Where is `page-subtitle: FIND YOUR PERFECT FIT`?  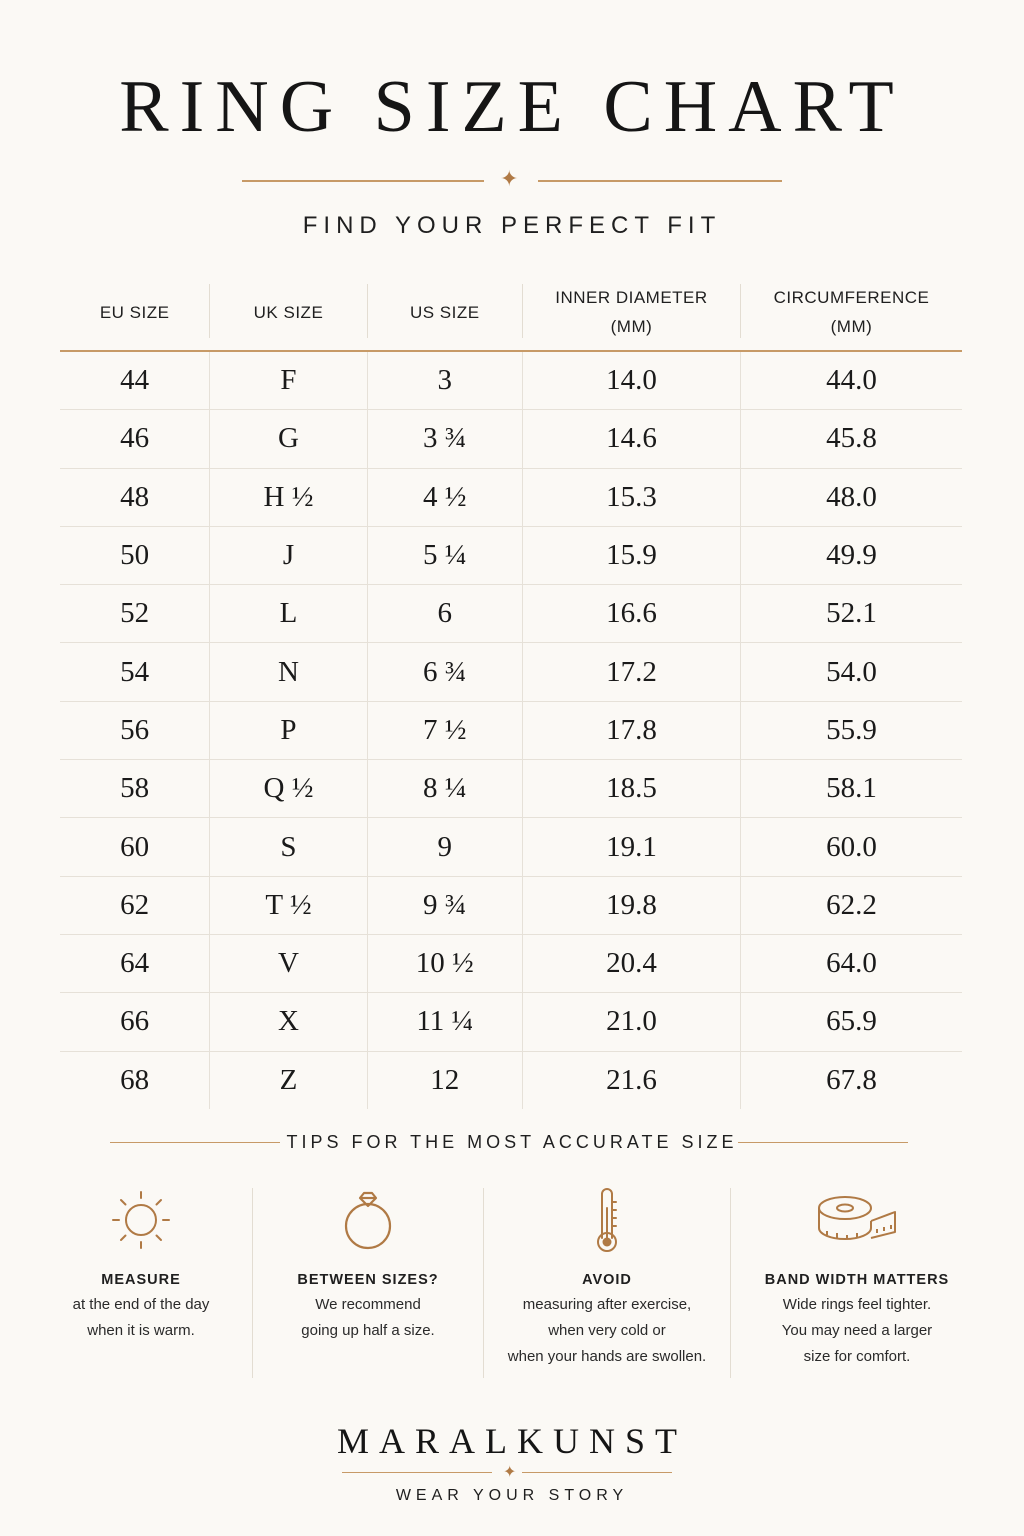 page-subtitle: FIND YOUR PERFECT FIT is located at coordinates (512, 225).